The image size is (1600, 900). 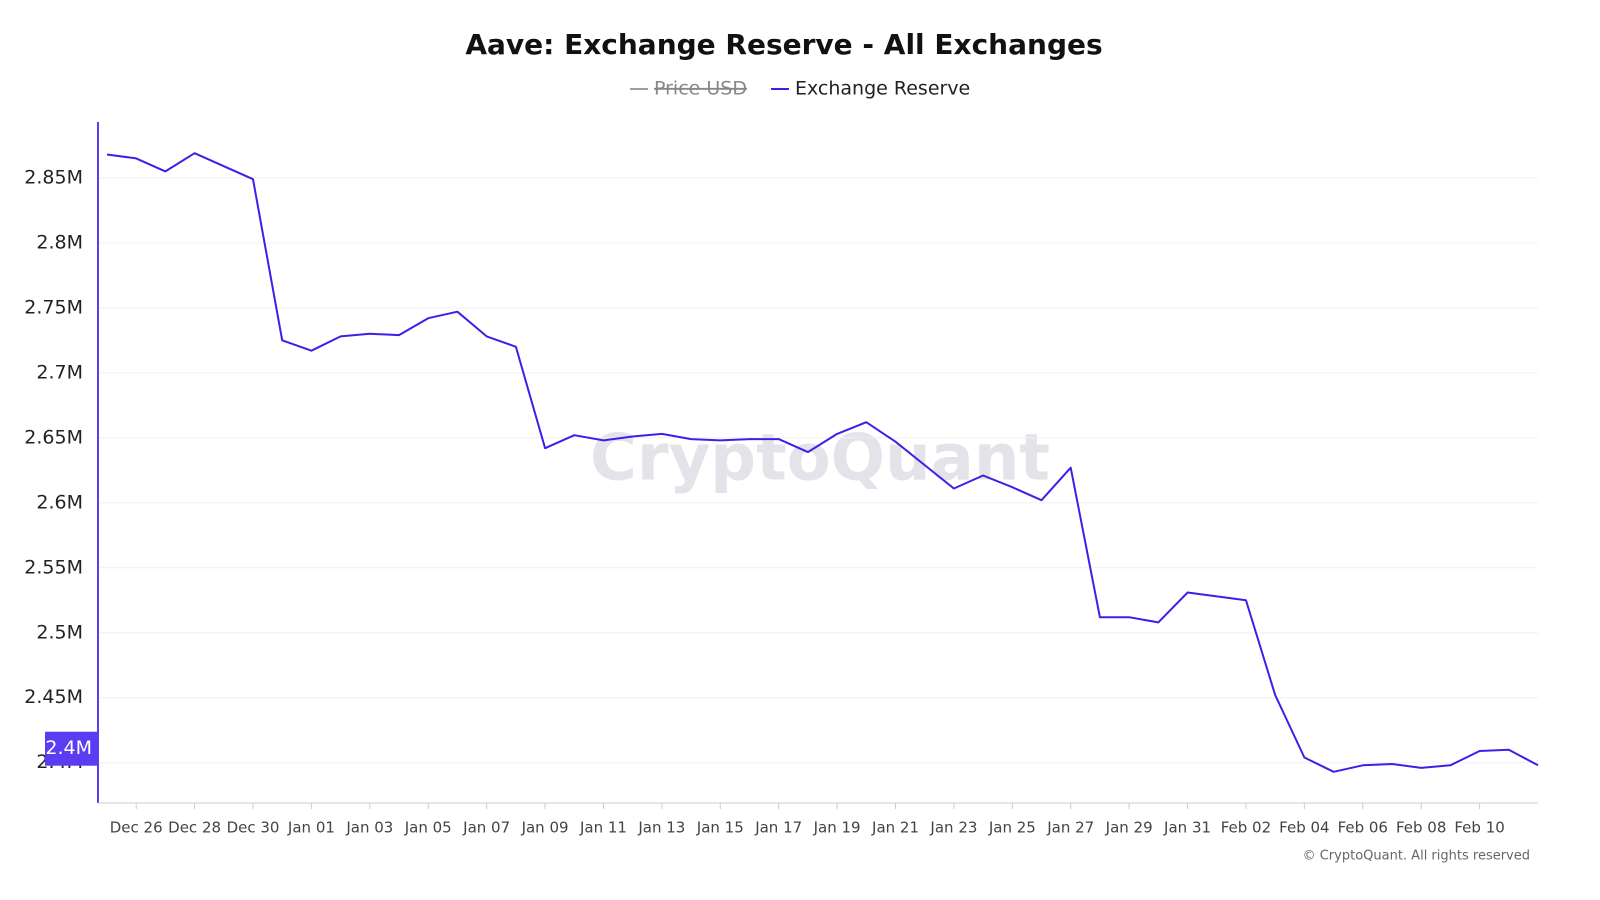 I want to click on x-tick-label: Feb 02, so click(x=1246, y=828).